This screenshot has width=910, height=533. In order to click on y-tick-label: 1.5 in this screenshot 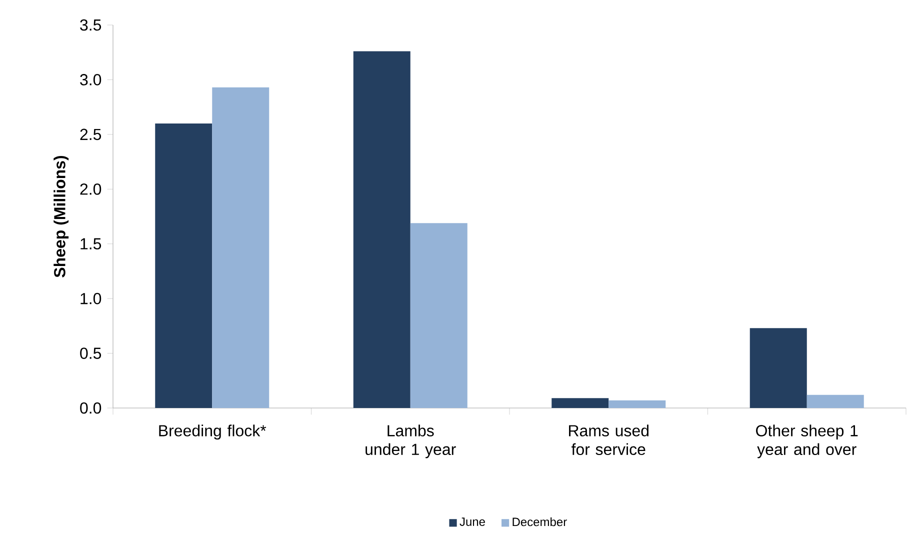, I will do `click(91, 244)`.